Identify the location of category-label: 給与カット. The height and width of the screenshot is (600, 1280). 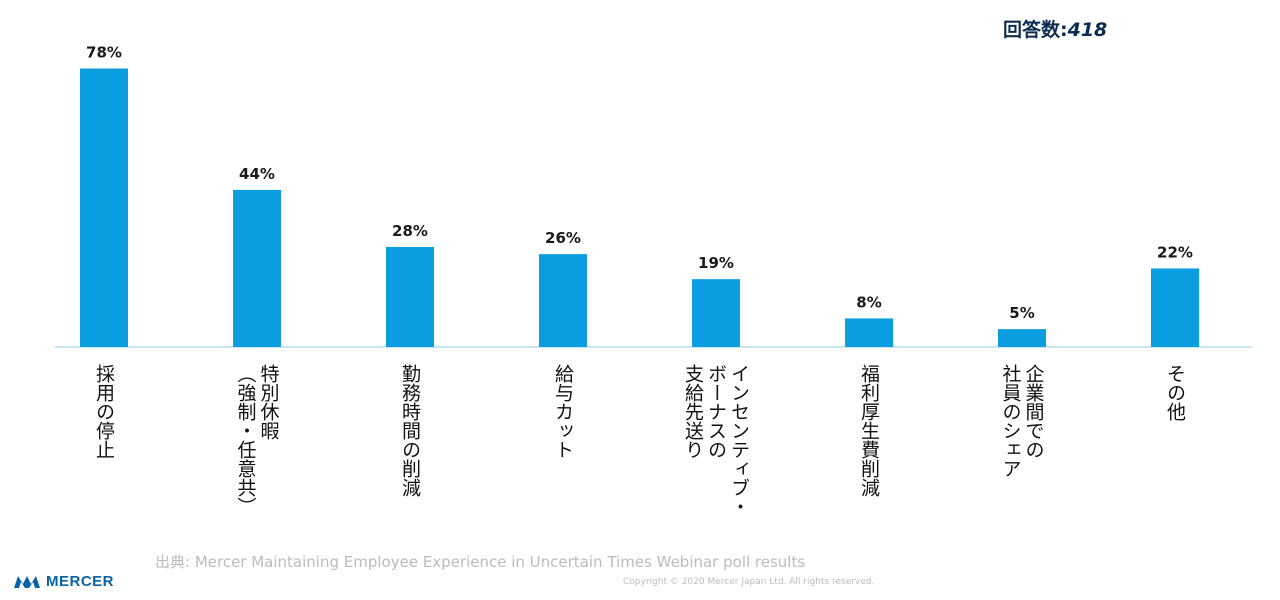
(563, 411).